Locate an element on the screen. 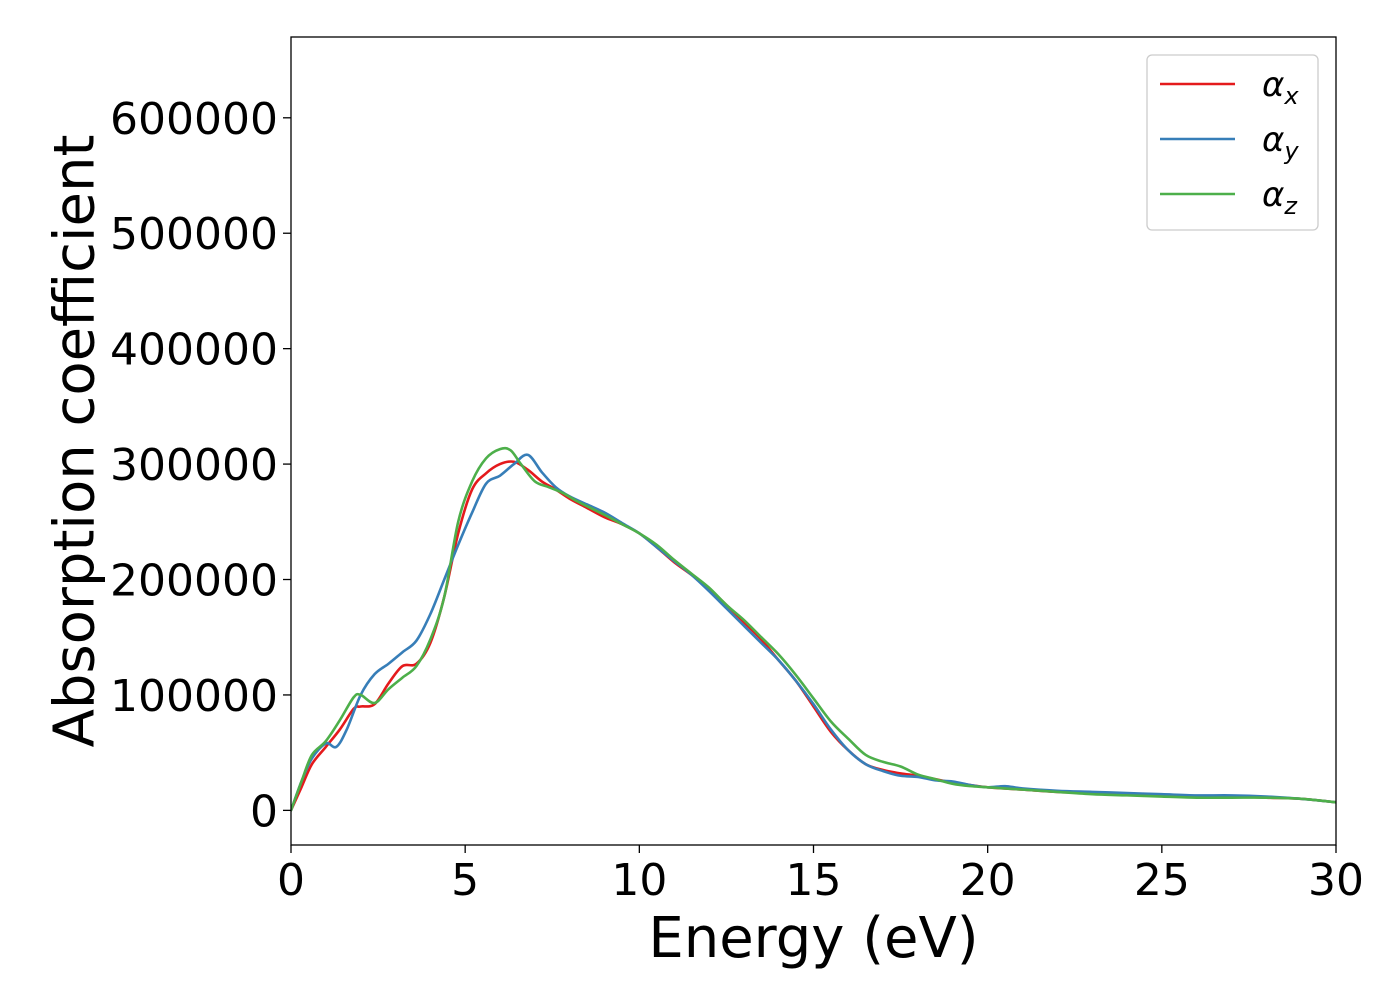 The image size is (1400, 1000). y-tick-label: 300000 is located at coordinates (194, 465).